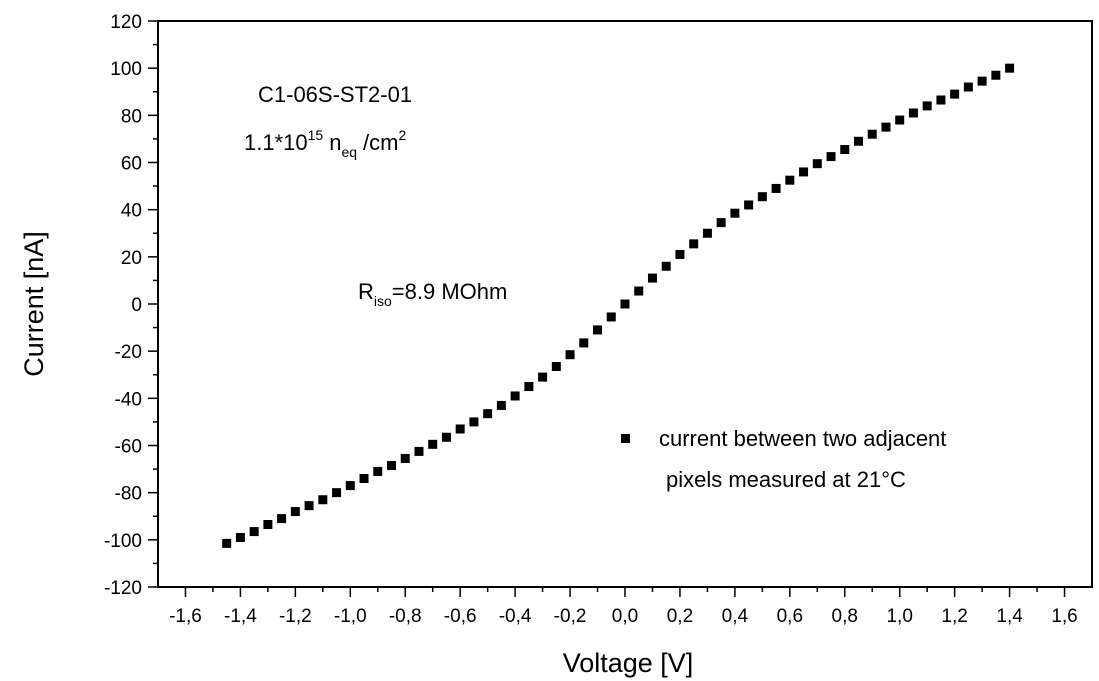 This screenshot has height=681, width=1099. What do you see at coordinates (1064, 616) in the screenshot?
I see `x-tick-label: 1,6` at bounding box center [1064, 616].